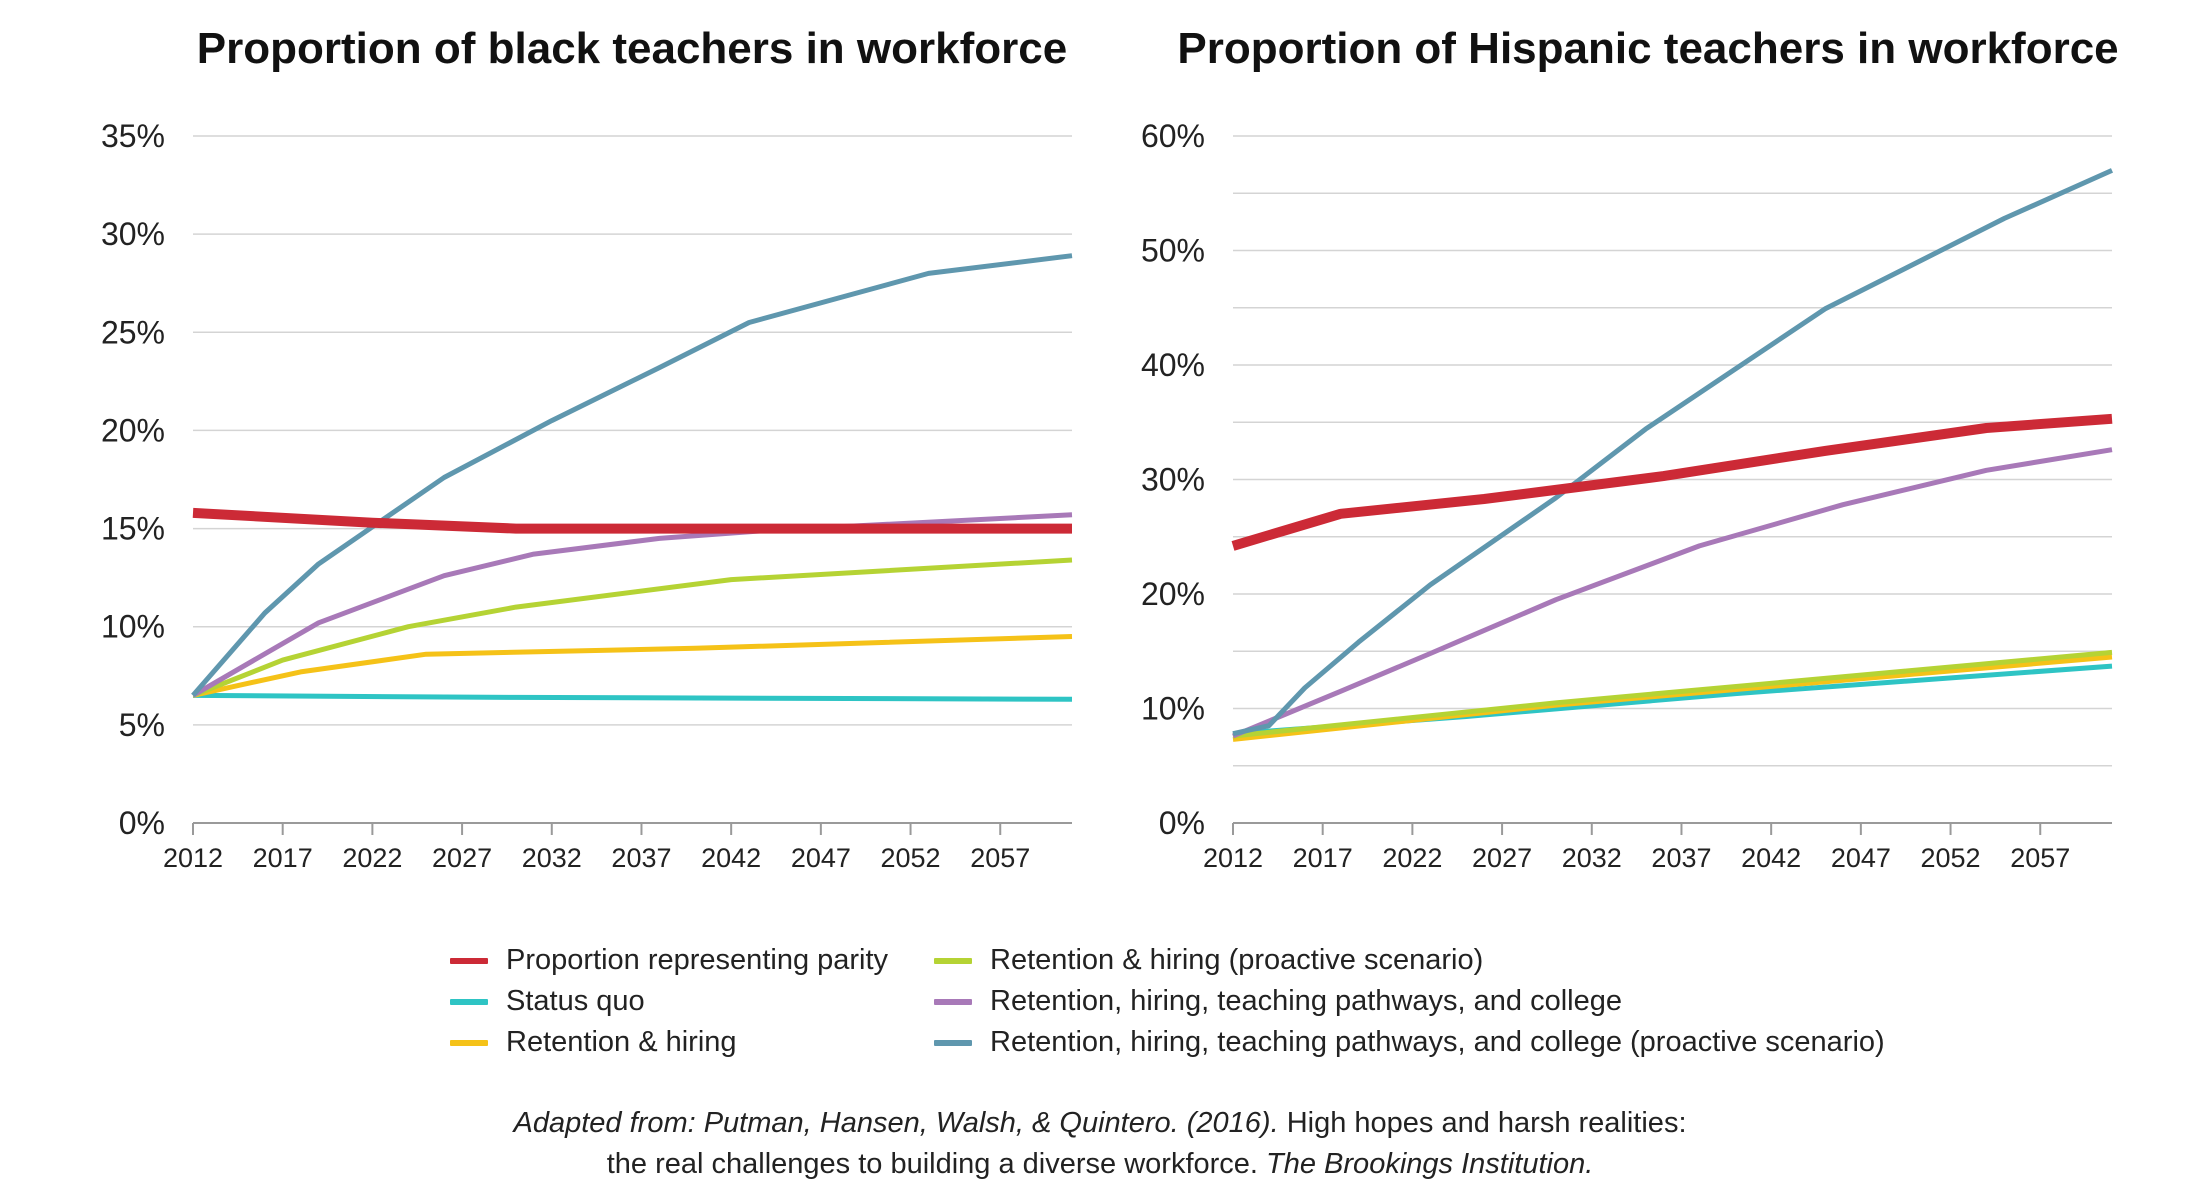  I want to click on legend-swatch-parity, so click(469, 960).